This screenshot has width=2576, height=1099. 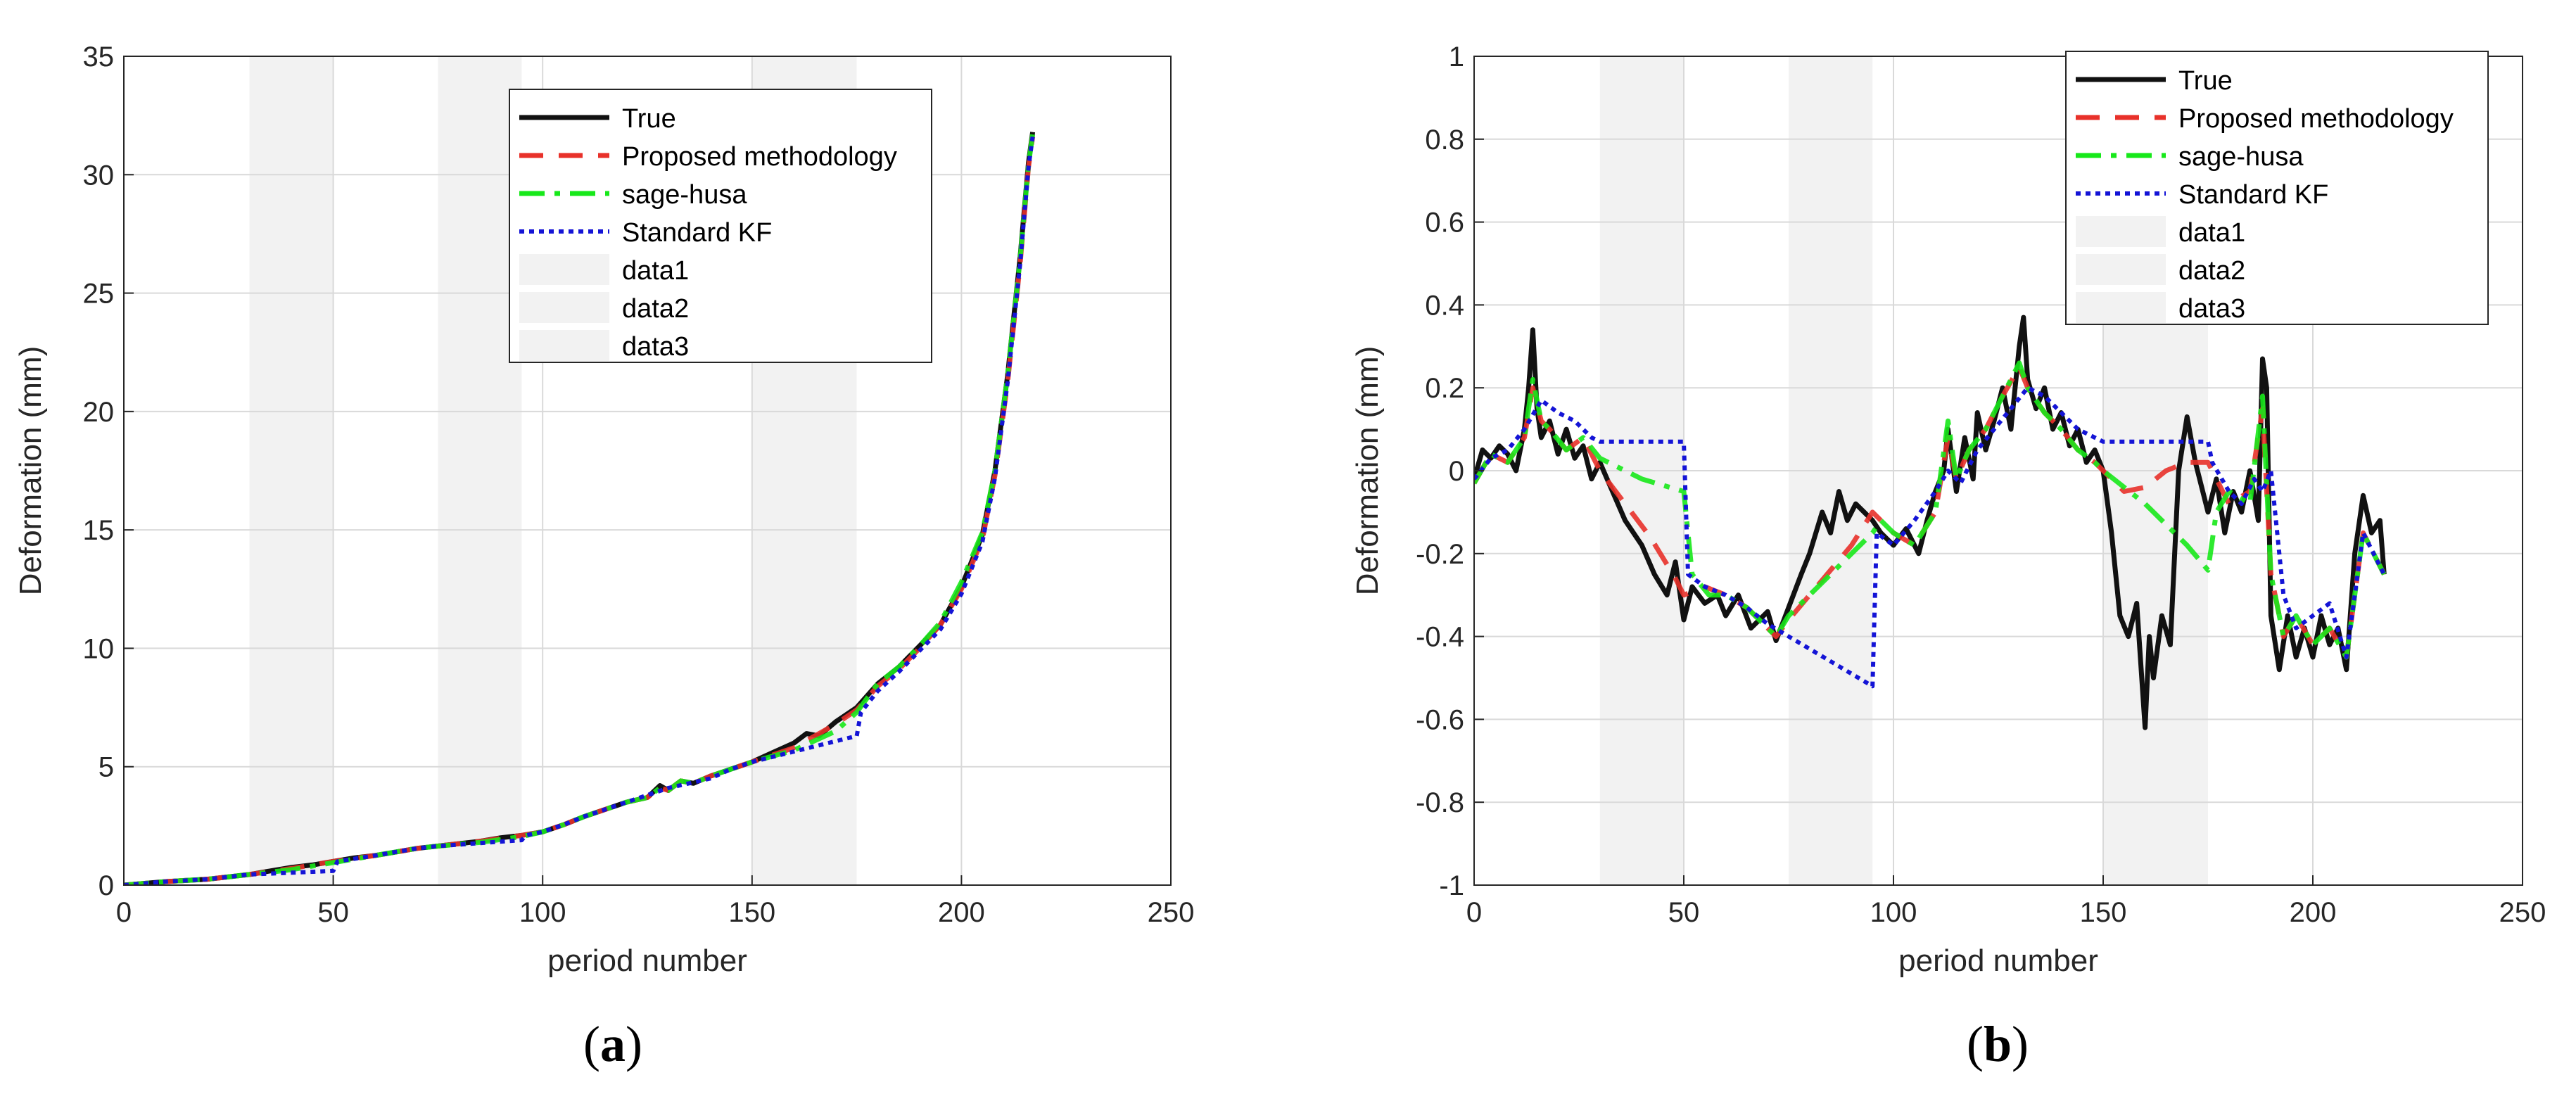 I want to click on shaded-region-data2, so click(x=480, y=470).